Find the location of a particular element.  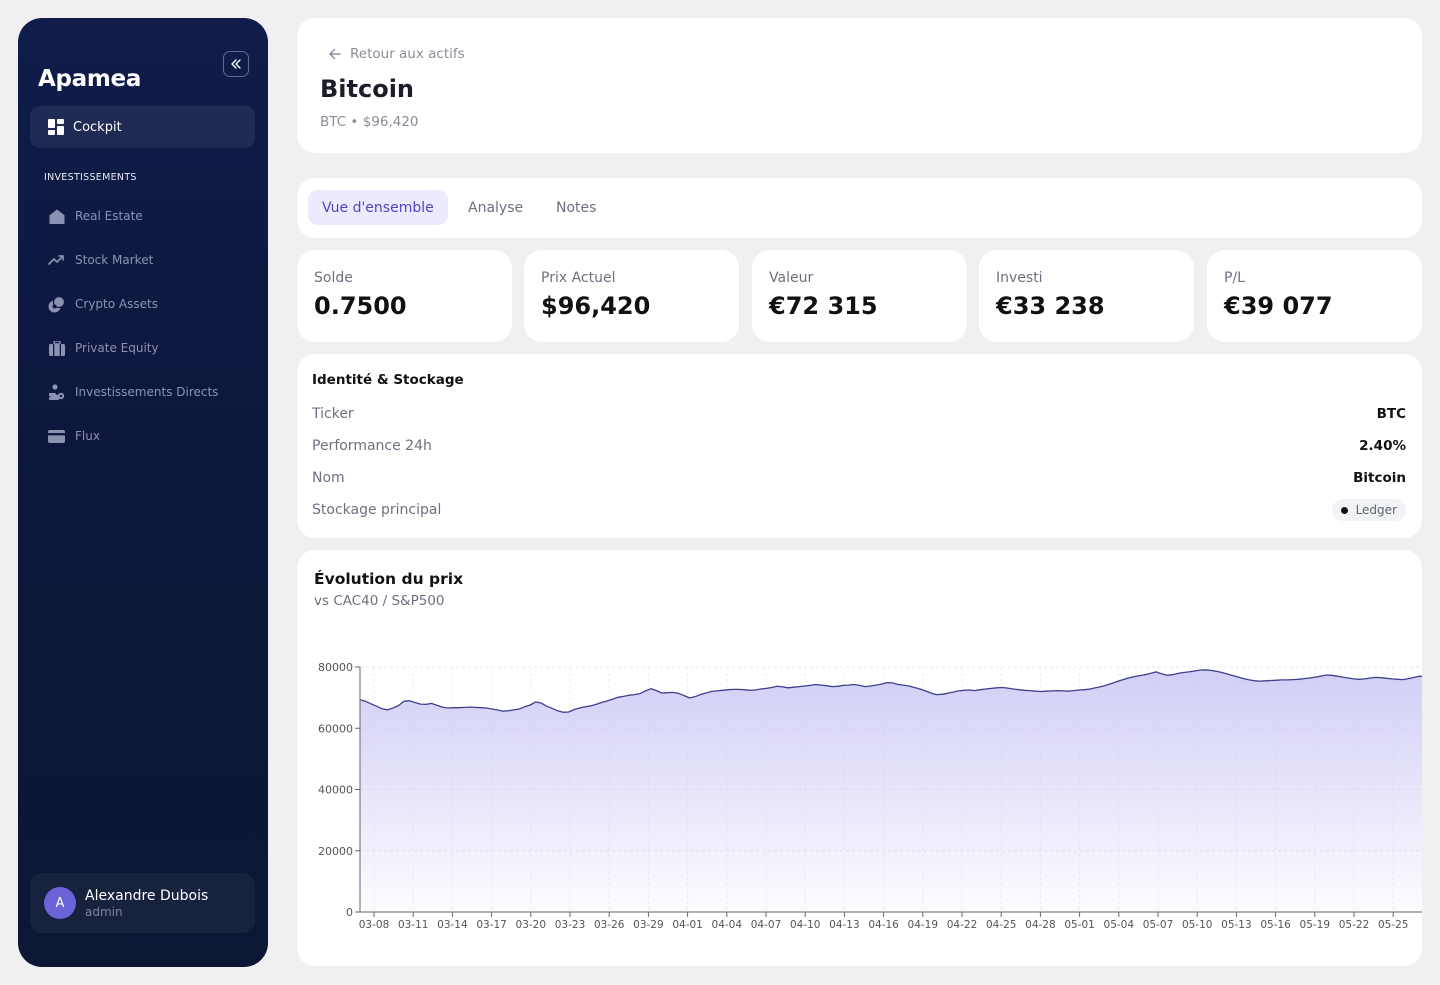

brand-logo: Apamea is located at coordinates (90, 79).